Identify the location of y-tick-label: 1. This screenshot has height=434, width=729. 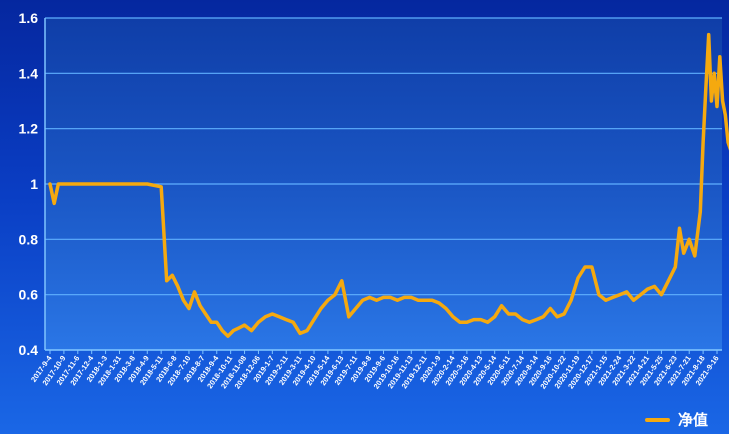
(34, 184).